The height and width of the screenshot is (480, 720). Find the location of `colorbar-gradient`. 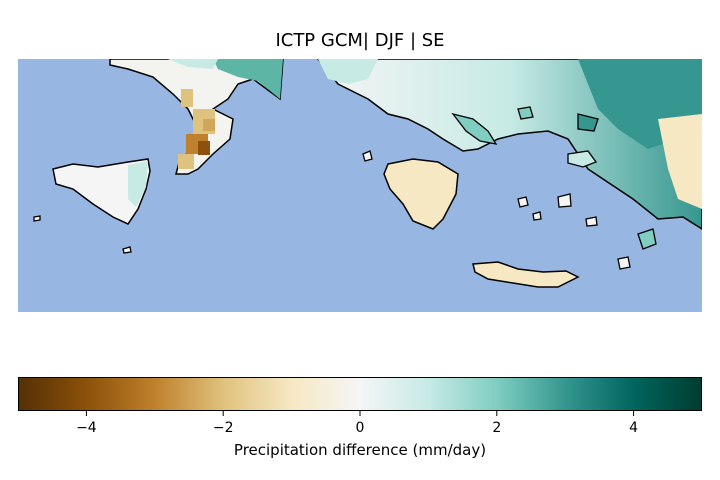

colorbar-gradient is located at coordinates (360, 394).